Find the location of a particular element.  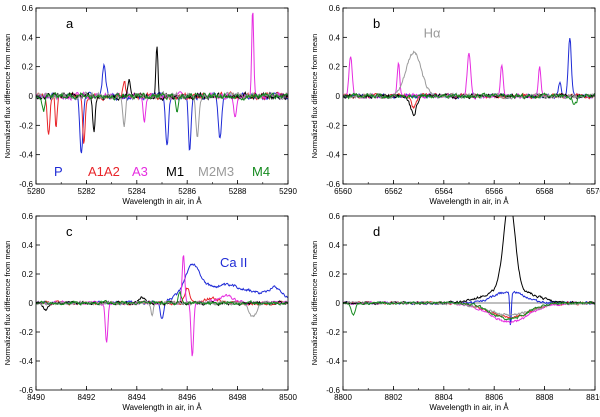

x-tick-label: 6568 is located at coordinates (545, 191).